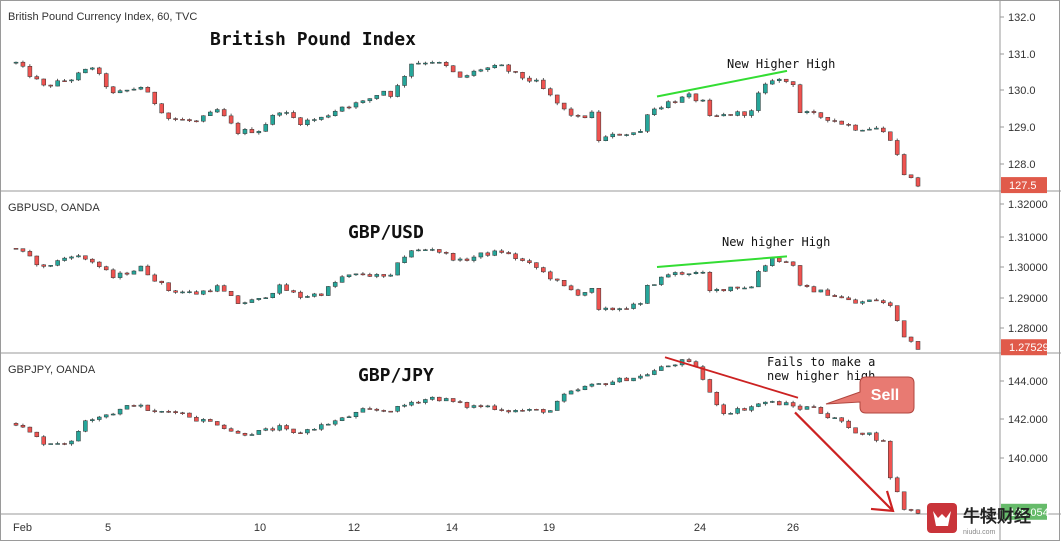 The width and height of the screenshot is (1061, 553). Describe the element at coordinates (1028, 329) in the screenshot. I see `y-tick-label: 1.28000` at that location.